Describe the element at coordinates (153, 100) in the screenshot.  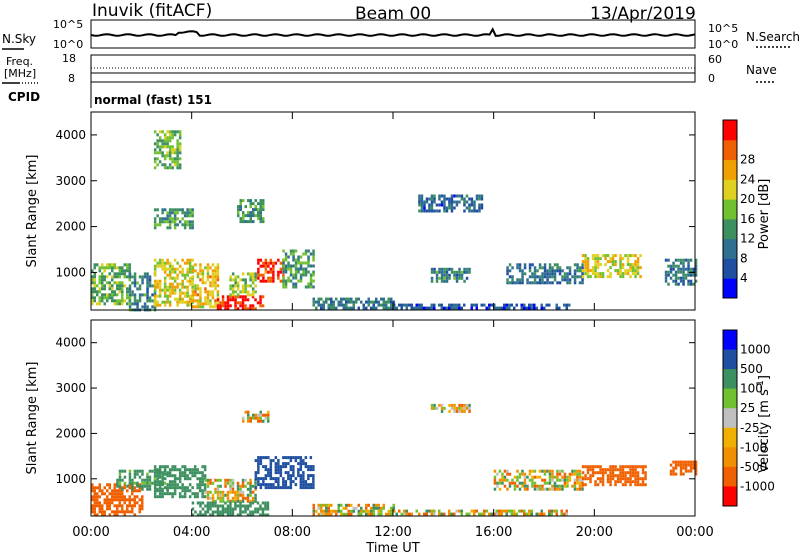
I see `cpid-value: normal (fast) 151` at that location.